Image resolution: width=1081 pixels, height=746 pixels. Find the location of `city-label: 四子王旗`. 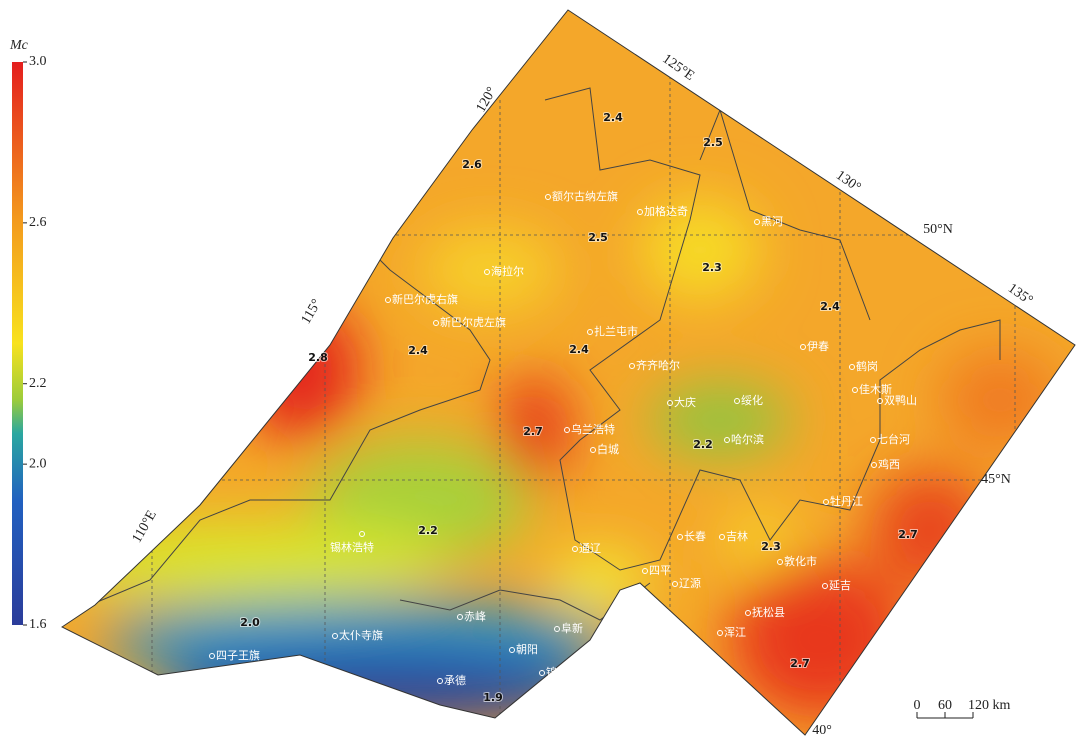

city-label: 四子王旗 is located at coordinates (238, 655).